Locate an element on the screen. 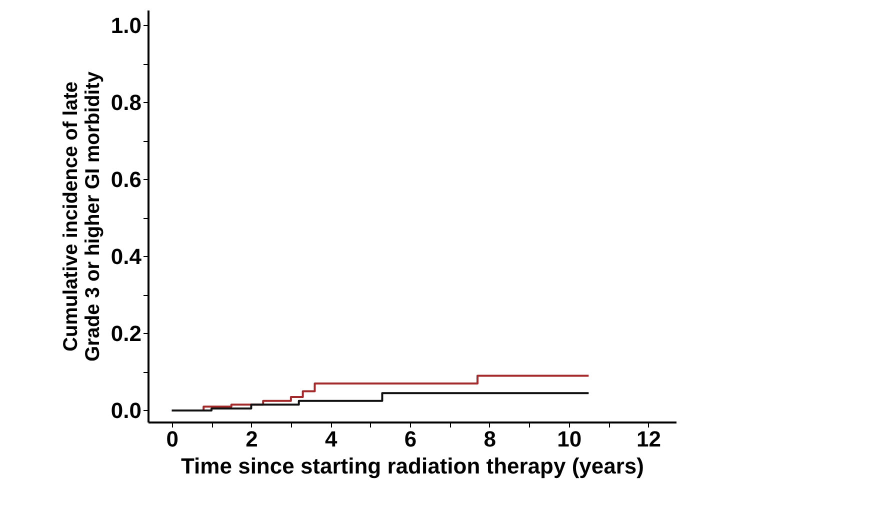 The height and width of the screenshot is (512, 884). y-axis-title: Cumulative incidence of late Grade 3 or higher GI morbidity is located at coordinates (82, 216).